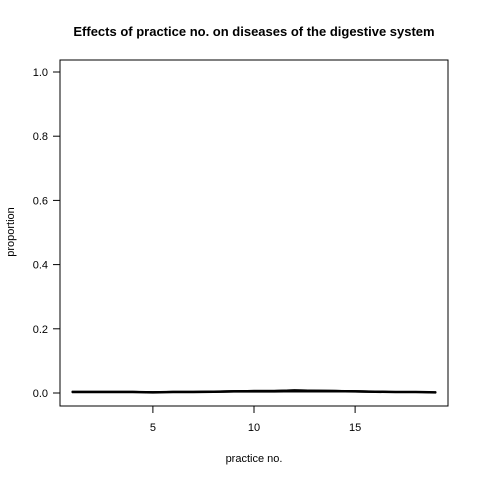 This screenshot has height=480, width=480. I want to click on y-tick-label: 0.2, so click(40, 330).